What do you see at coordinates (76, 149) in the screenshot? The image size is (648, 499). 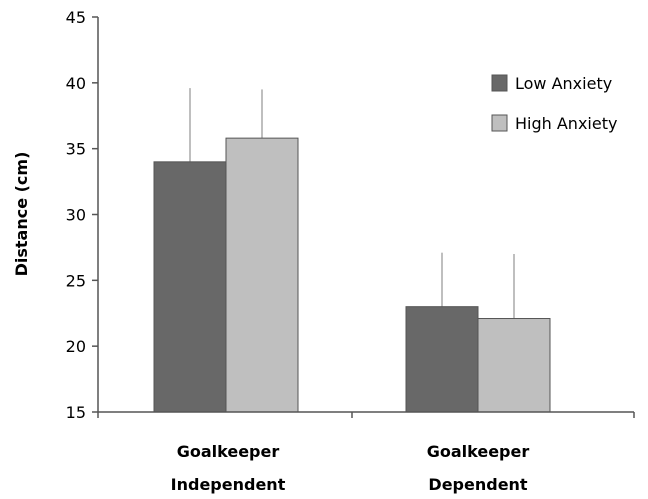 I see `y-tick-label-35: 35` at bounding box center [76, 149].